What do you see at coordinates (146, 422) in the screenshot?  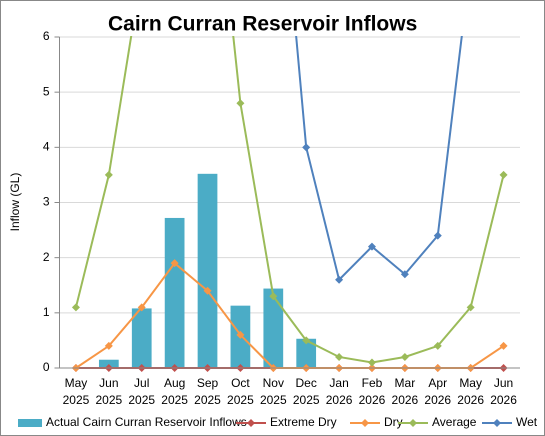 I see `legend-label: Actual Cairn Curran Reservoir Inflows` at bounding box center [146, 422].